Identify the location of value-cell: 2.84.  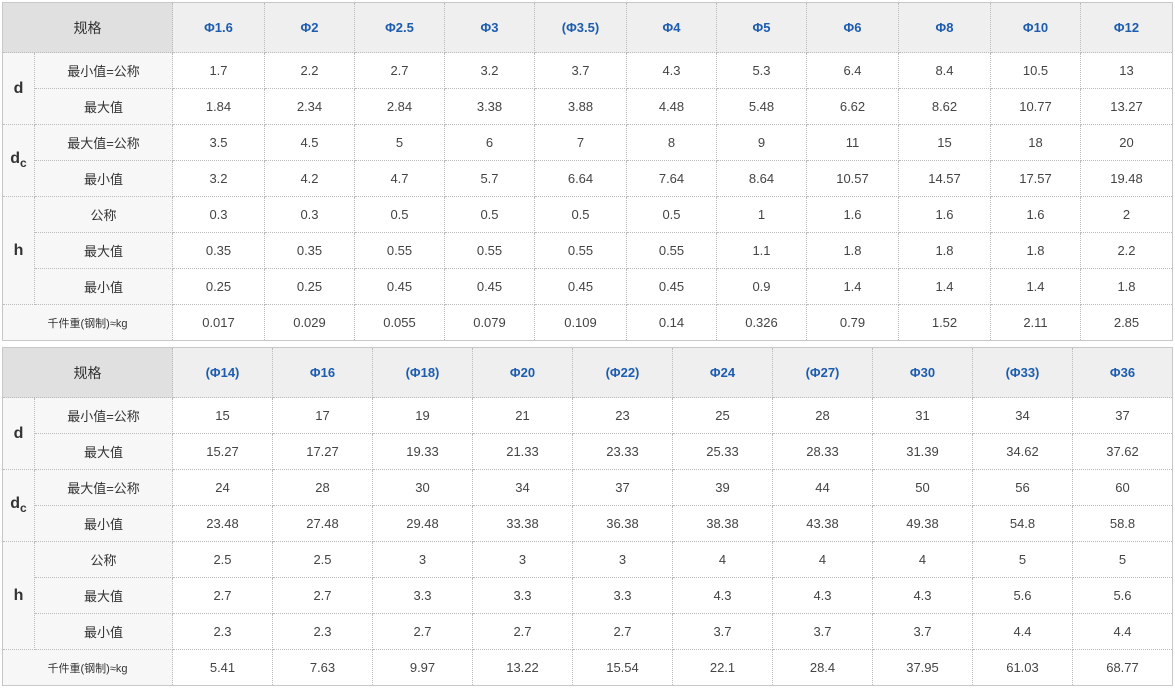
(399, 106).